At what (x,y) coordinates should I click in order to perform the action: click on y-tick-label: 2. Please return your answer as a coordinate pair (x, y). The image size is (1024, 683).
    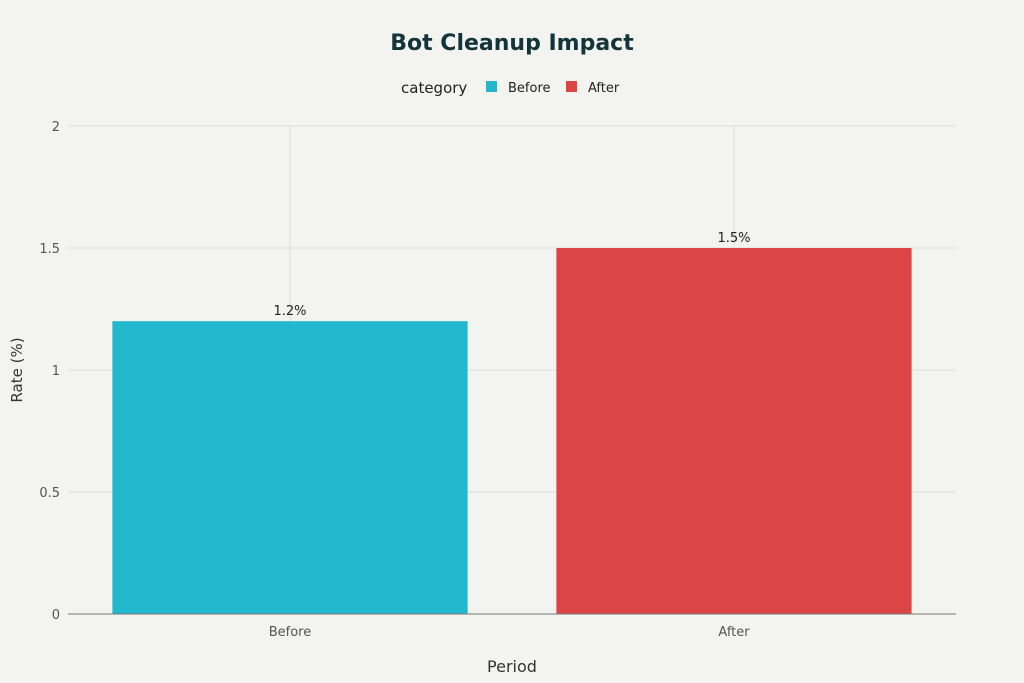
    Looking at the image, I should click on (56, 127).